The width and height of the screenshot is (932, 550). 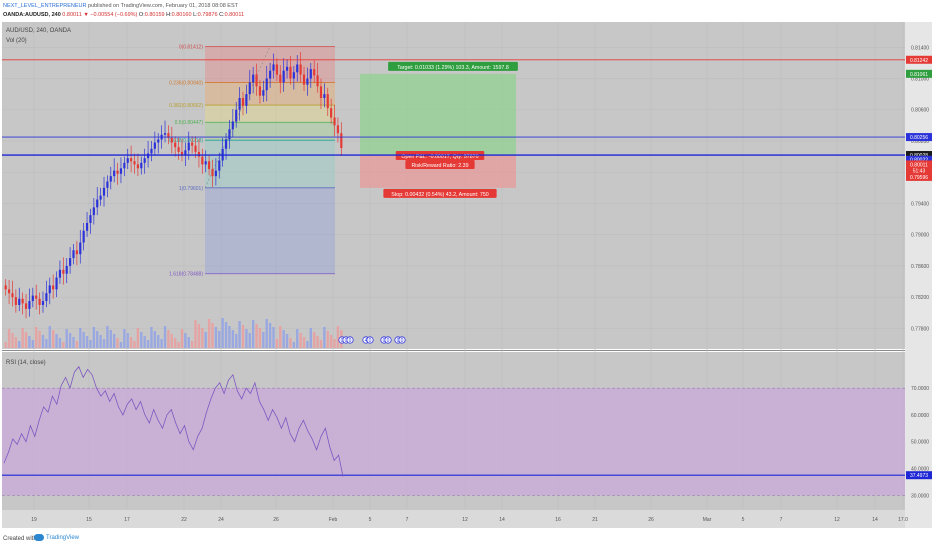 I want to click on event-icon-label-8: 0, so click(x=402, y=341).